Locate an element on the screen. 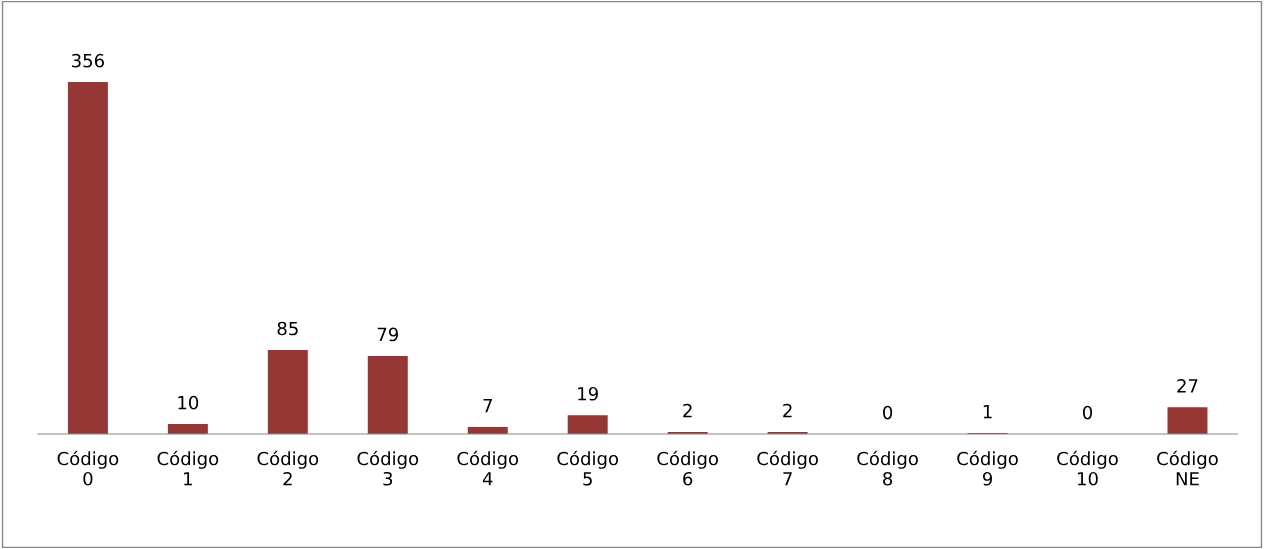  data-label: 356 is located at coordinates (88, 60).